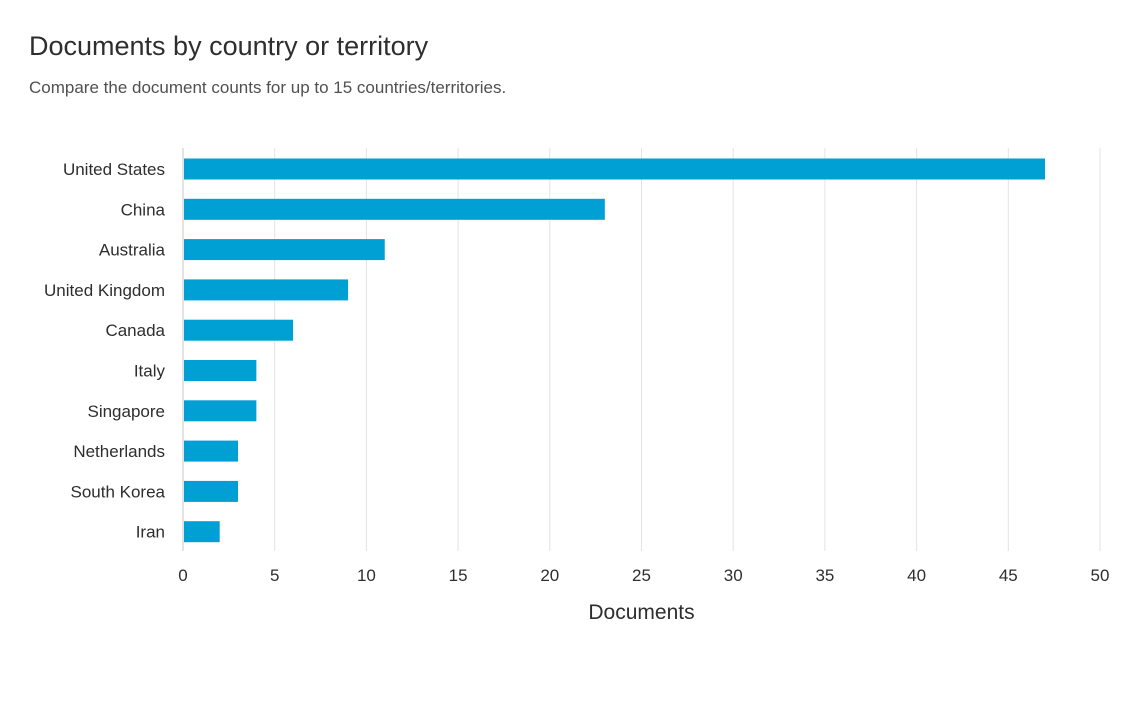 Image resolution: width=1142 pixels, height=704 pixels. I want to click on y-tick-label: China, so click(143, 209).